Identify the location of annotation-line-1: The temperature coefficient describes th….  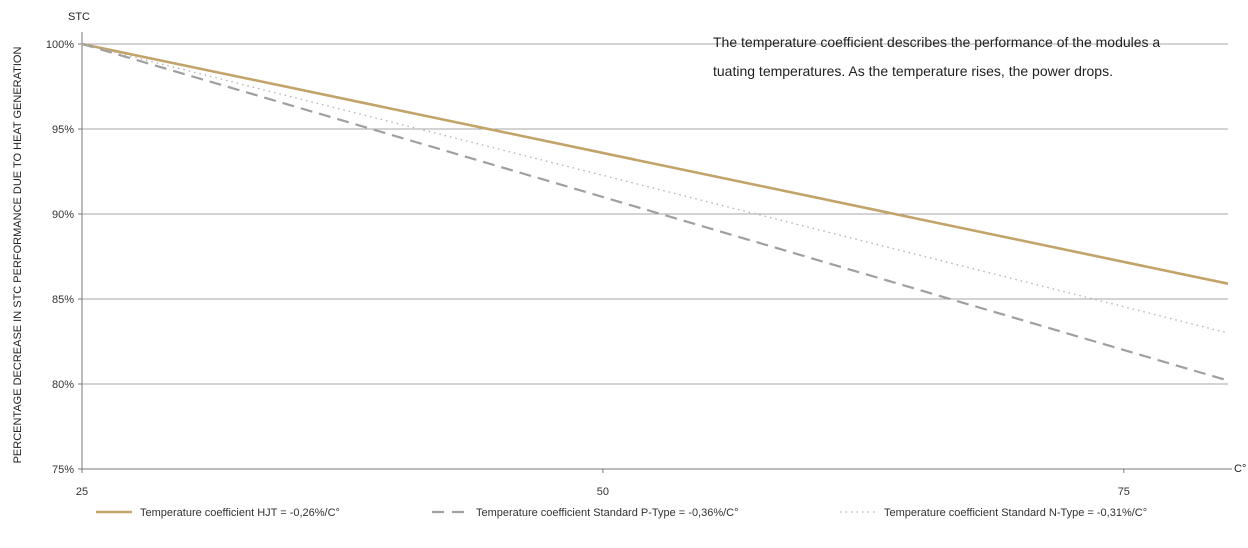
(937, 42).